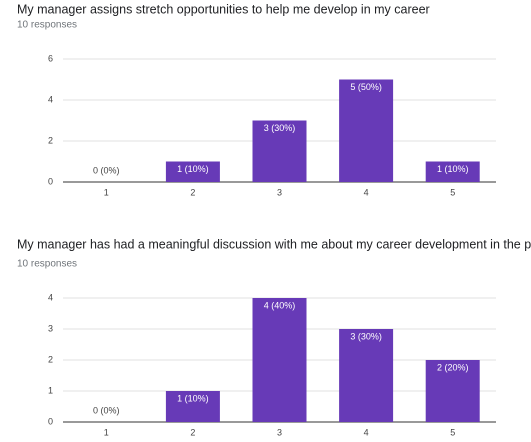 The height and width of the screenshot is (442, 531). I want to click on y-tick-label: 6, so click(50, 58).